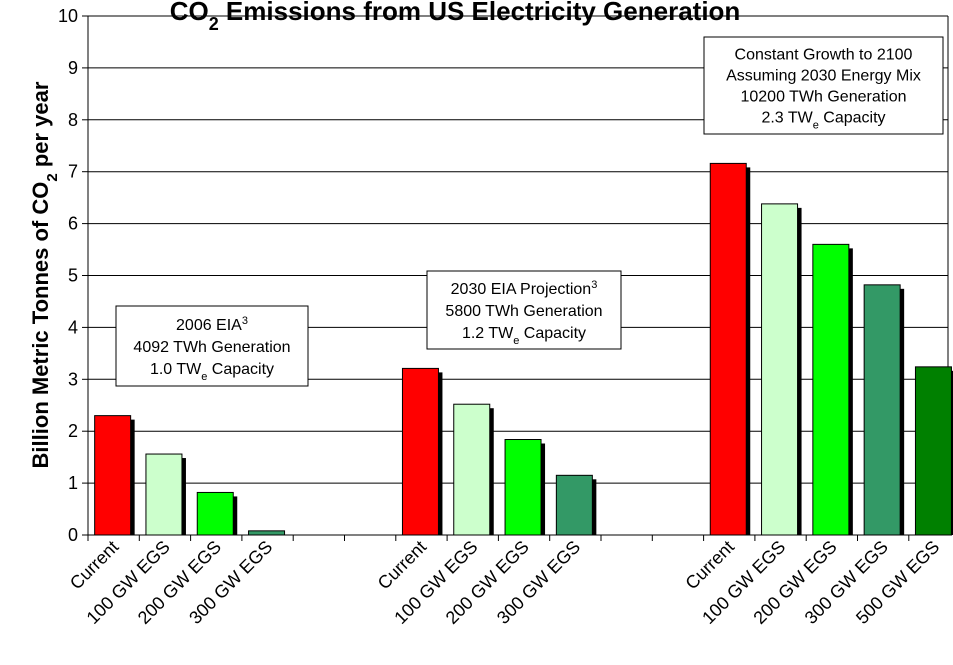 The image size is (953, 665). I want to click on annotation-line: 2006 EIA3, so click(212, 324).